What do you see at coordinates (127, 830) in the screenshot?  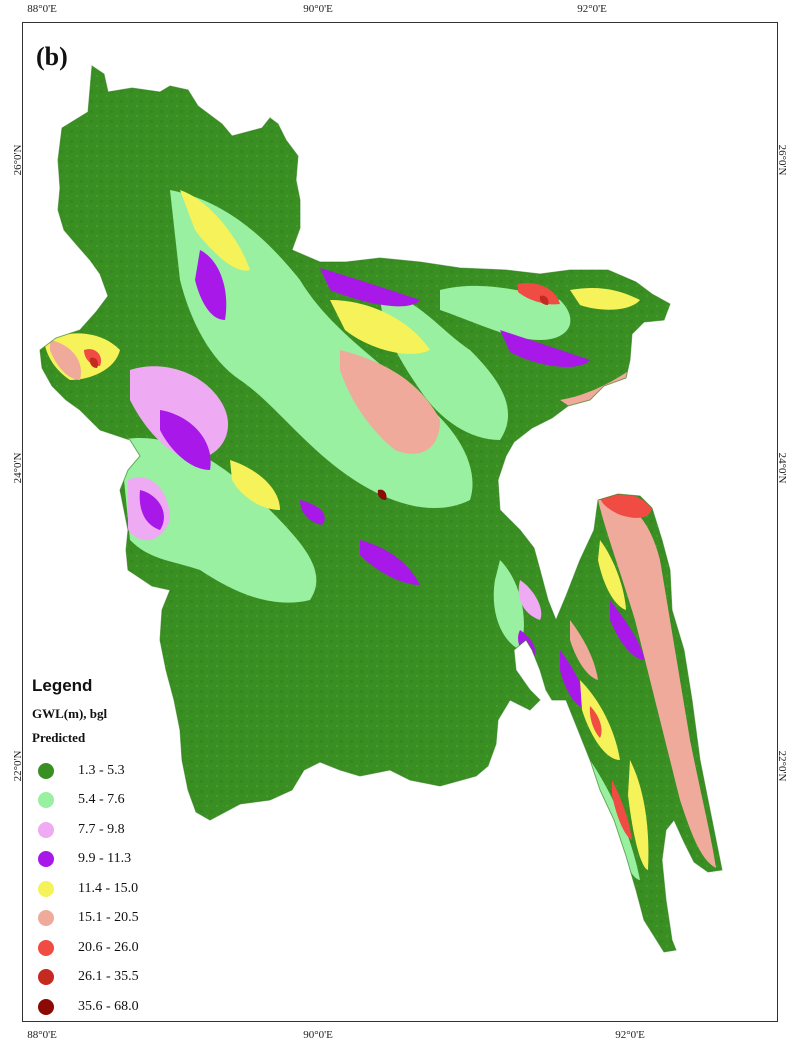 I see `legend-item: 7.7 - 9.8` at bounding box center [127, 830].